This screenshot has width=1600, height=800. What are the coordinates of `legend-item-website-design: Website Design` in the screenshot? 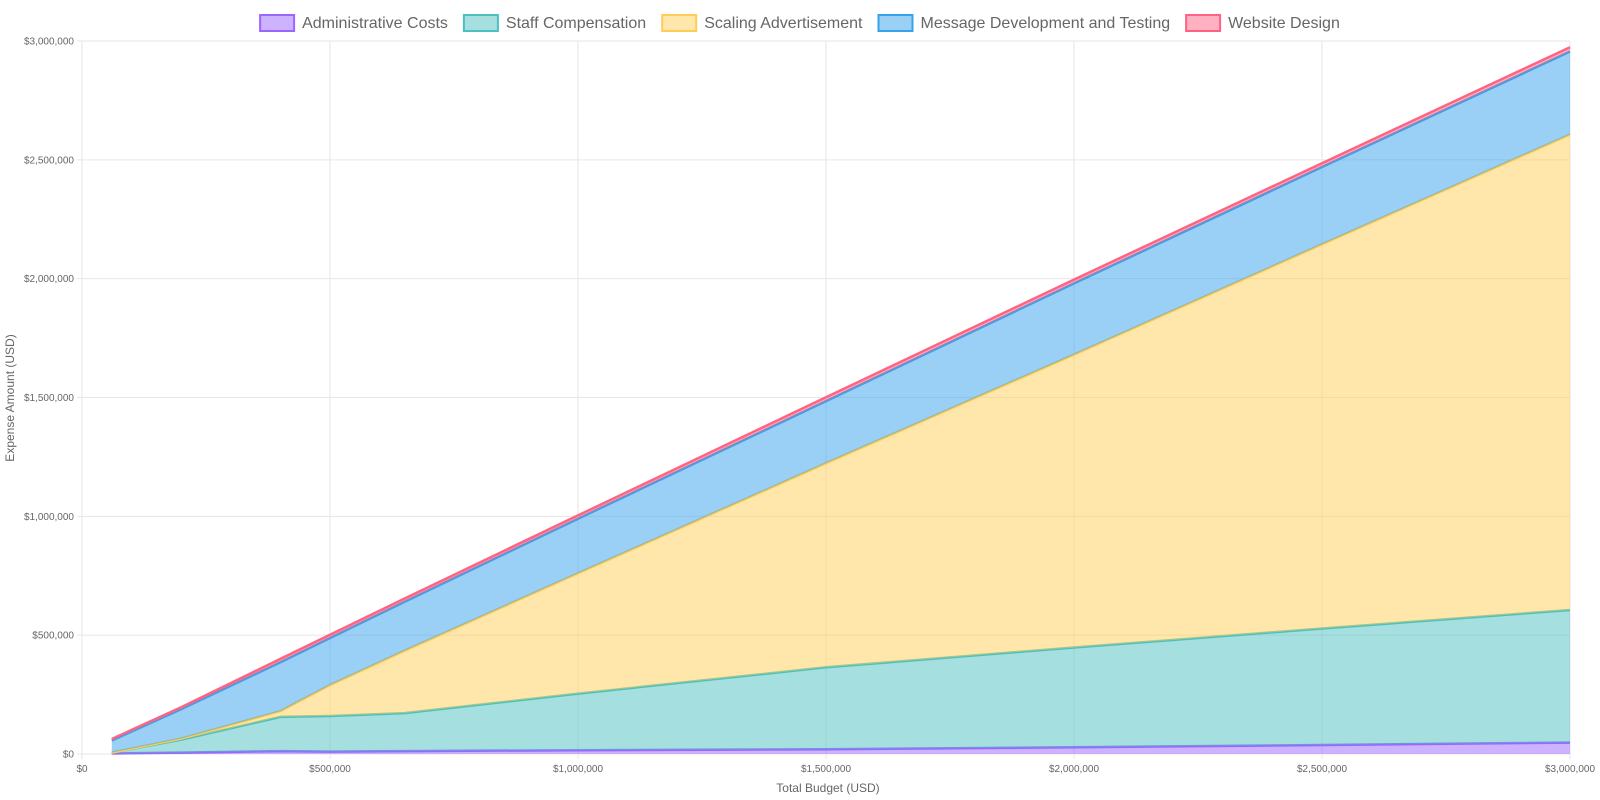 It's located at (1262, 23).